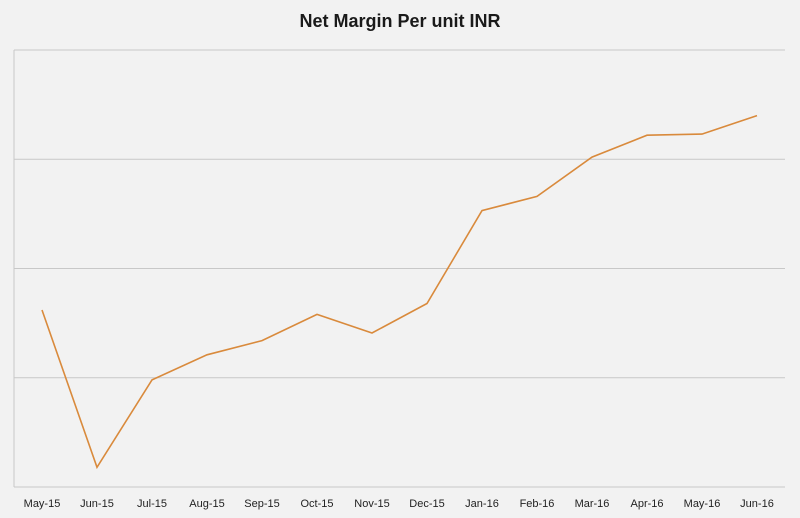  What do you see at coordinates (537, 504) in the screenshot?
I see `x-tick-label: Feb-16` at bounding box center [537, 504].